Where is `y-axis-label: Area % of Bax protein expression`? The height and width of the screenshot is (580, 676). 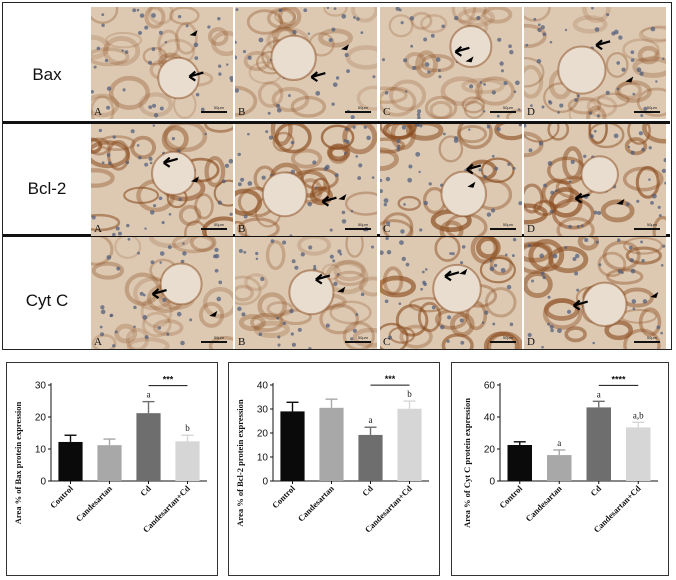
y-axis-label: Area % of Bax protein expression is located at coordinates (18, 462).